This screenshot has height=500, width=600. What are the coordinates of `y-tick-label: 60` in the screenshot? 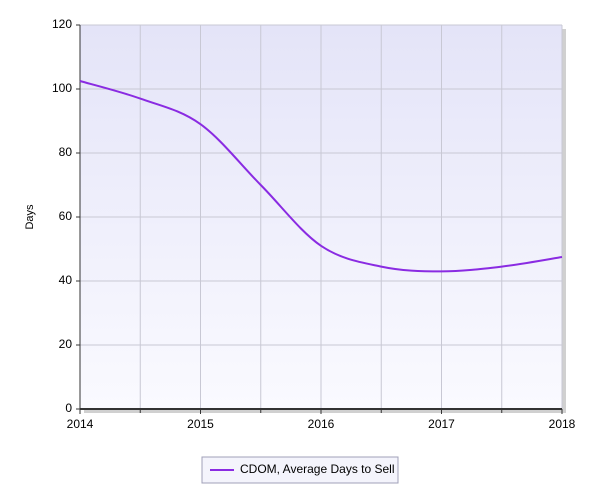 It's located at (66, 216).